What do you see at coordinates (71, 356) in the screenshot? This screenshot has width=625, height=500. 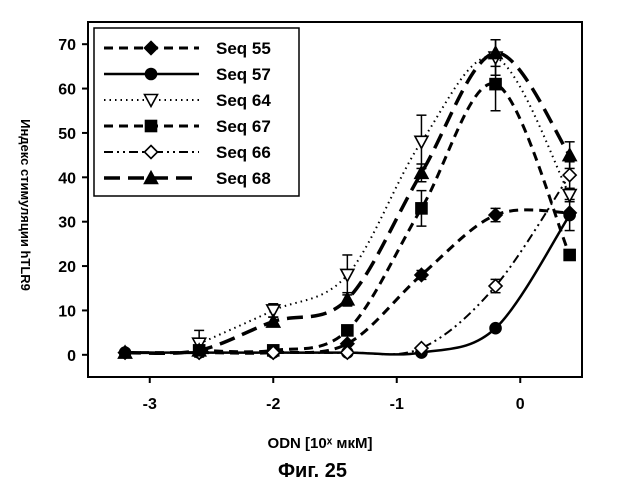 I see `y-tick-label: 0` at bounding box center [71, 356].